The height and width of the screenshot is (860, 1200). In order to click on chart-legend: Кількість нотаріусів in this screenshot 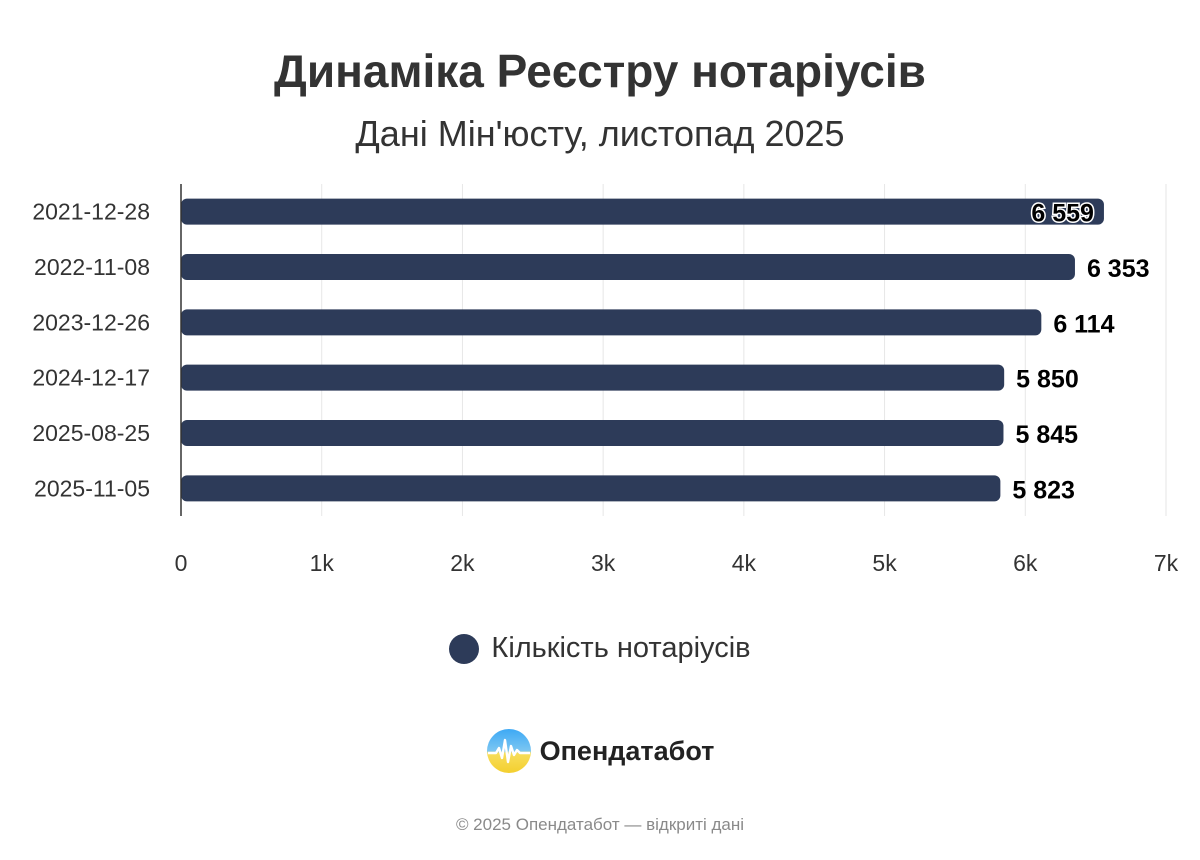, I will do `click(600, 648)`.